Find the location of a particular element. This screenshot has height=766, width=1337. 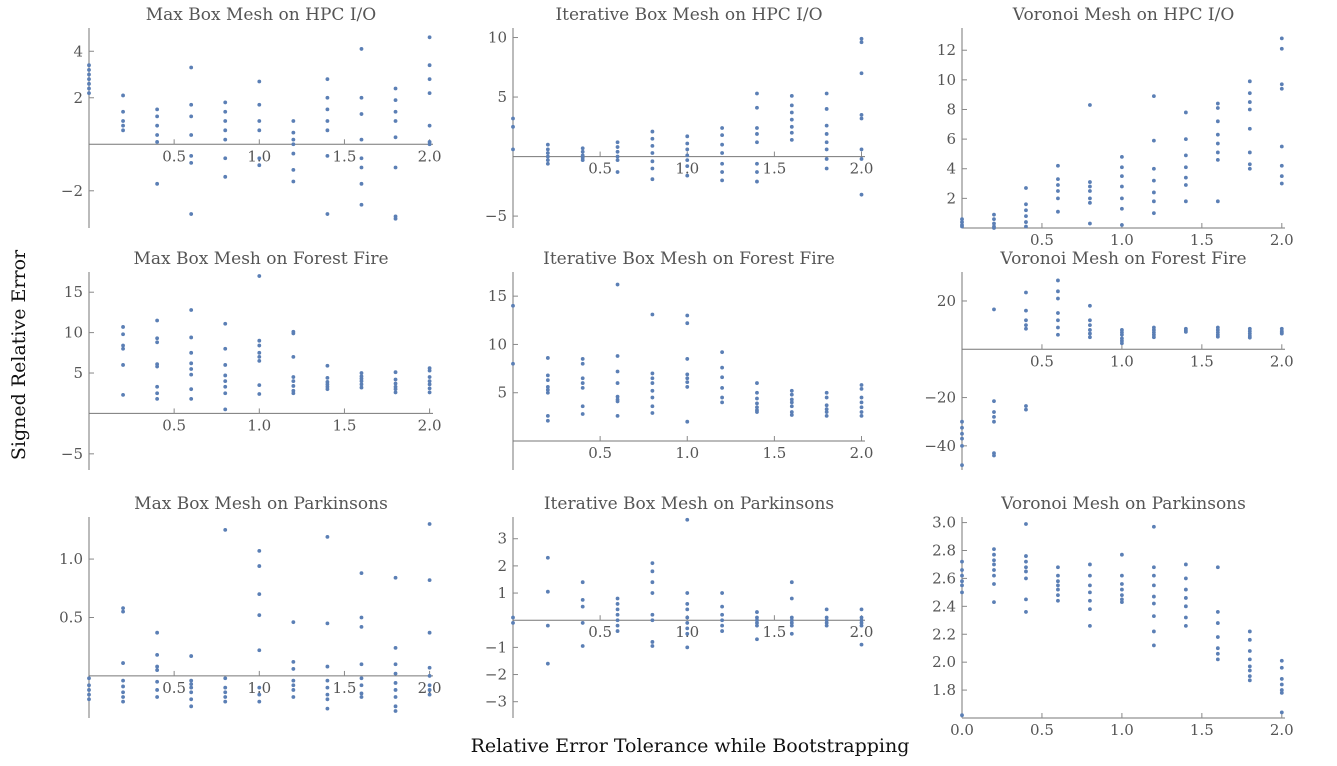

x-tick-label: 1.5 is located at coordinates (1202, 240).